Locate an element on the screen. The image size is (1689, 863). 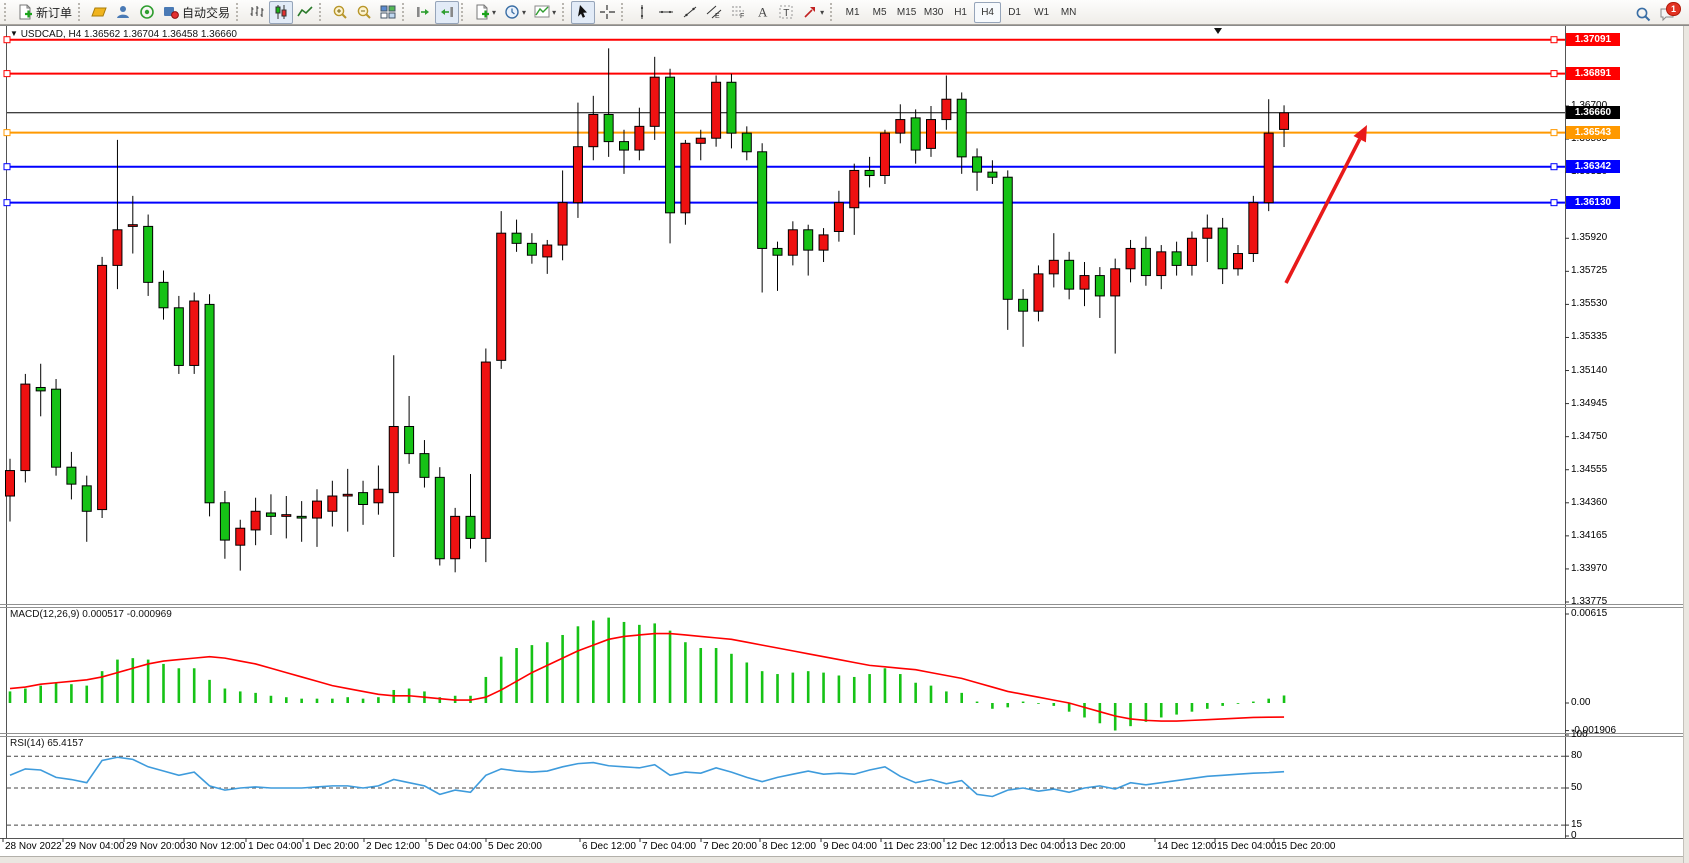
line-chart-button is located at coordinates (305, 12).